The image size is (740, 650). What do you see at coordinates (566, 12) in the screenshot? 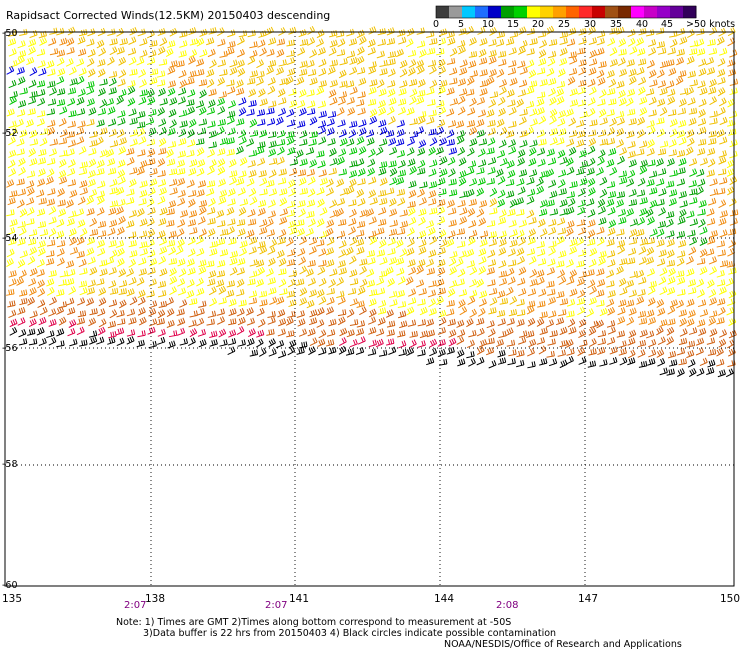
I see `color-legend` at bounding box center [566, 12].